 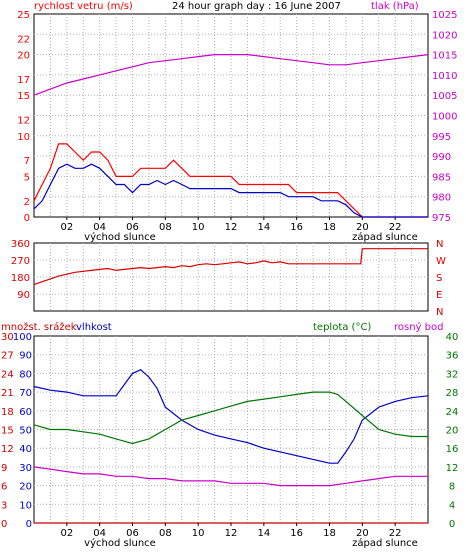 I want to click on humidity-y-tick-label: 50, so click(x=25, y=431).